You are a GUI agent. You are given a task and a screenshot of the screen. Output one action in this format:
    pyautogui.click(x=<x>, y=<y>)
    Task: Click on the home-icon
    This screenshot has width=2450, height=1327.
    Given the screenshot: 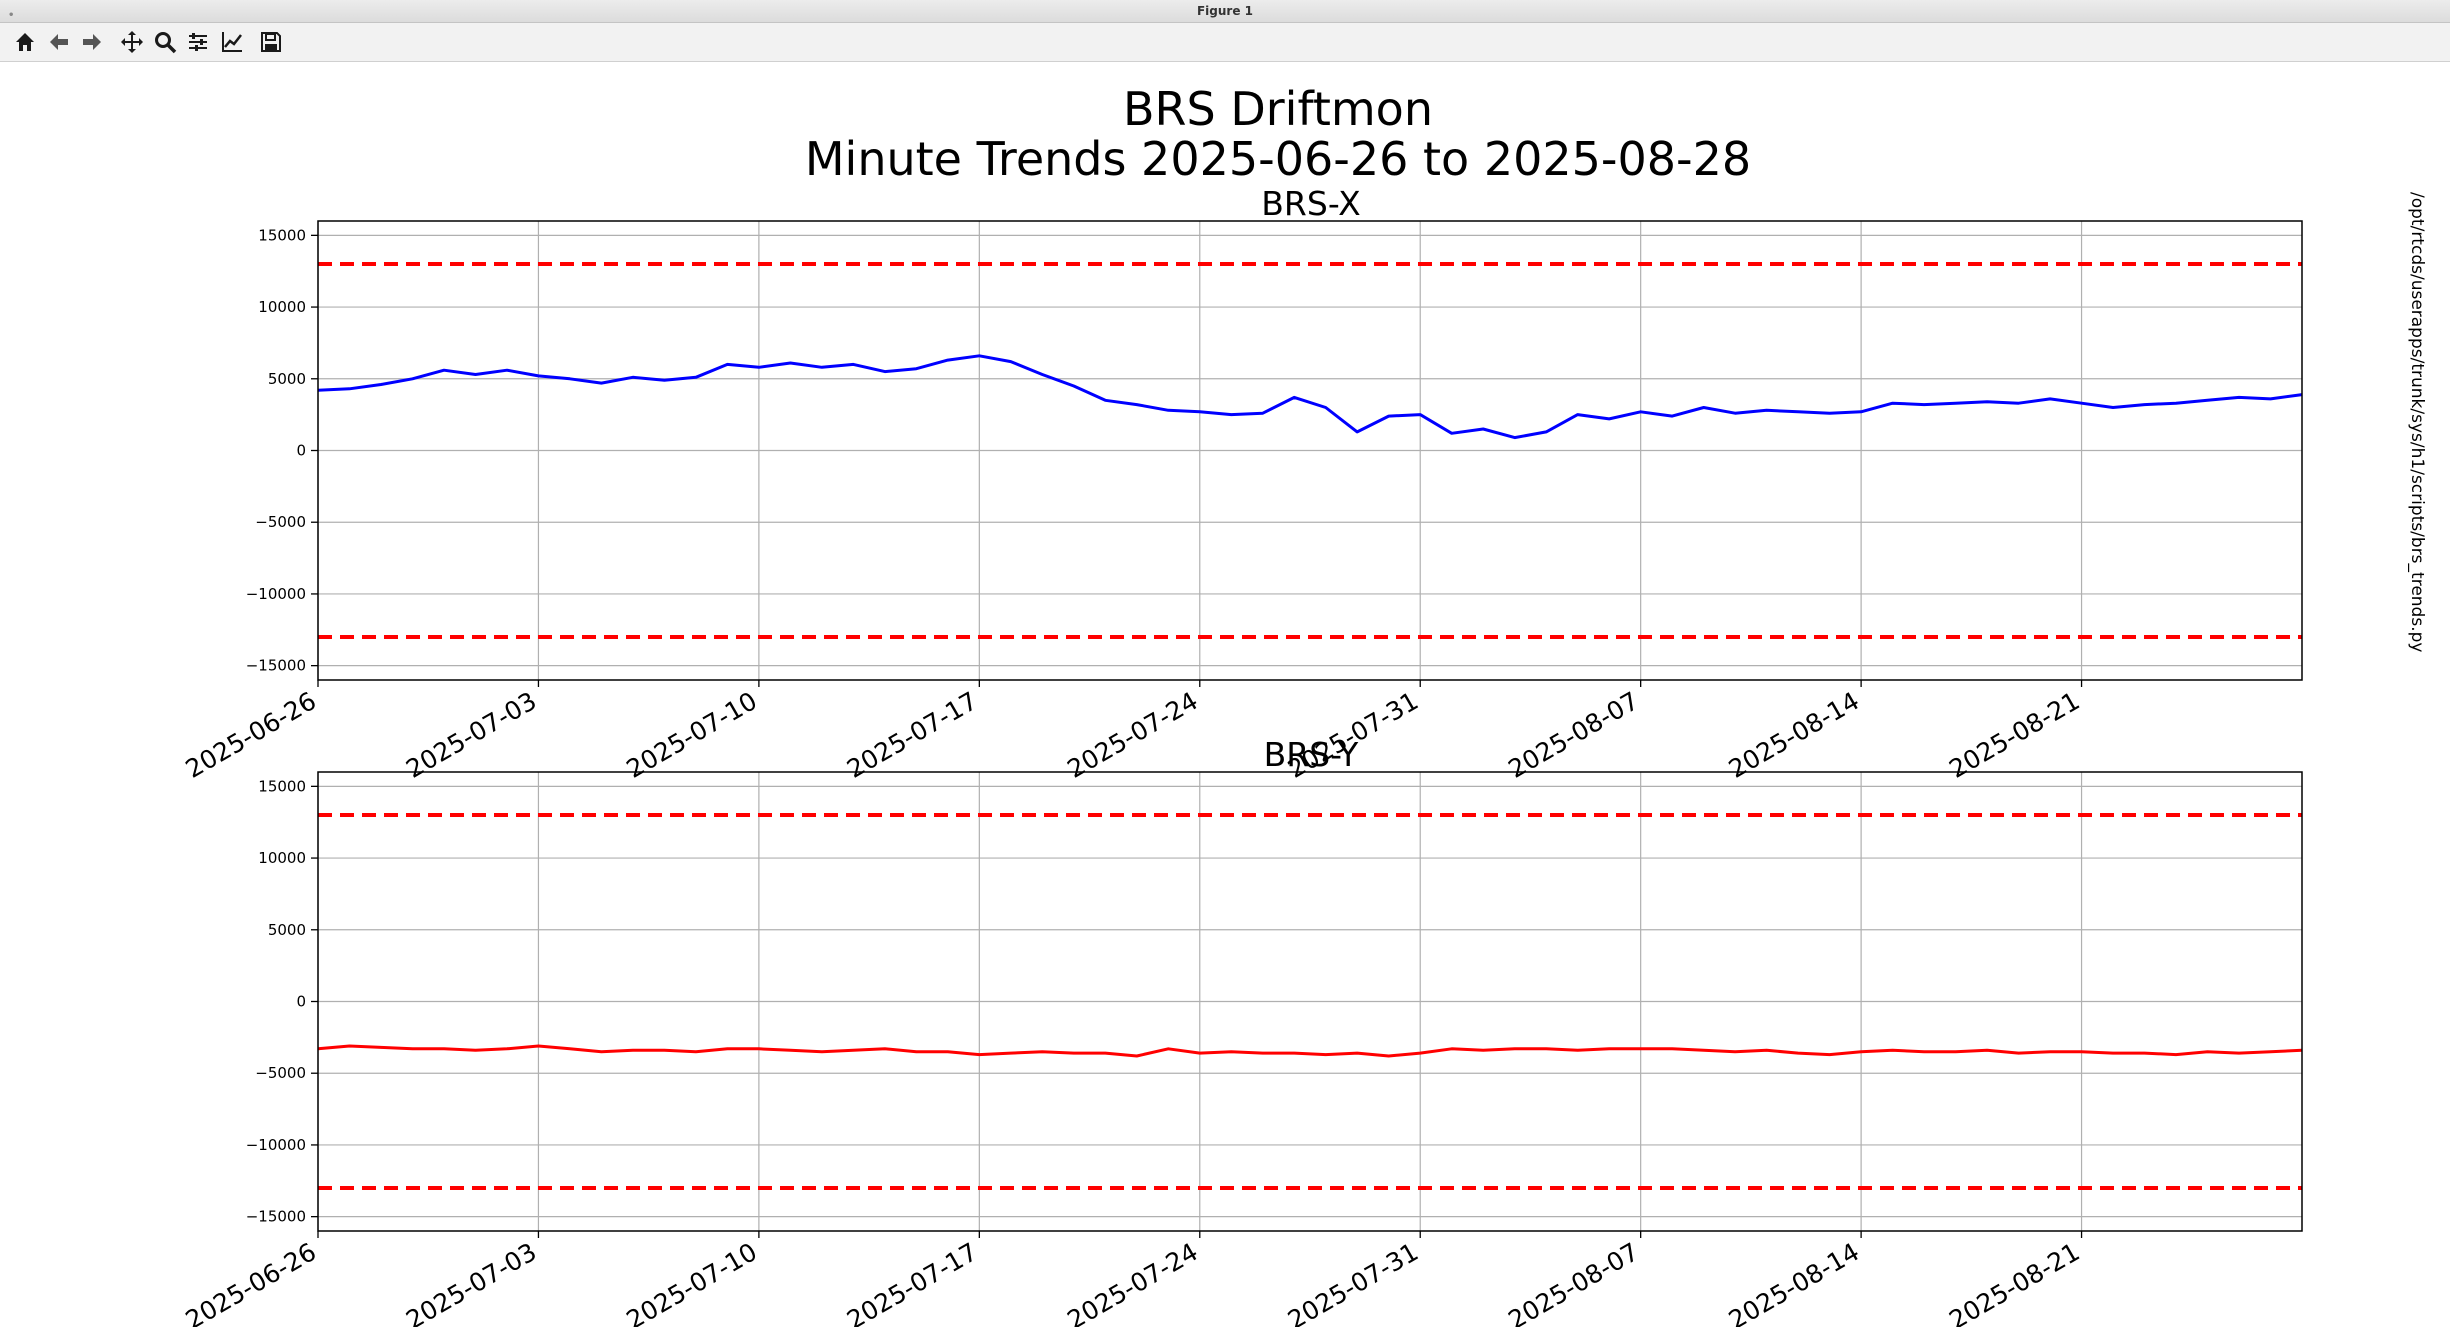 What is the action you would take?
    pyautogui.click(x=25, y=42)
    